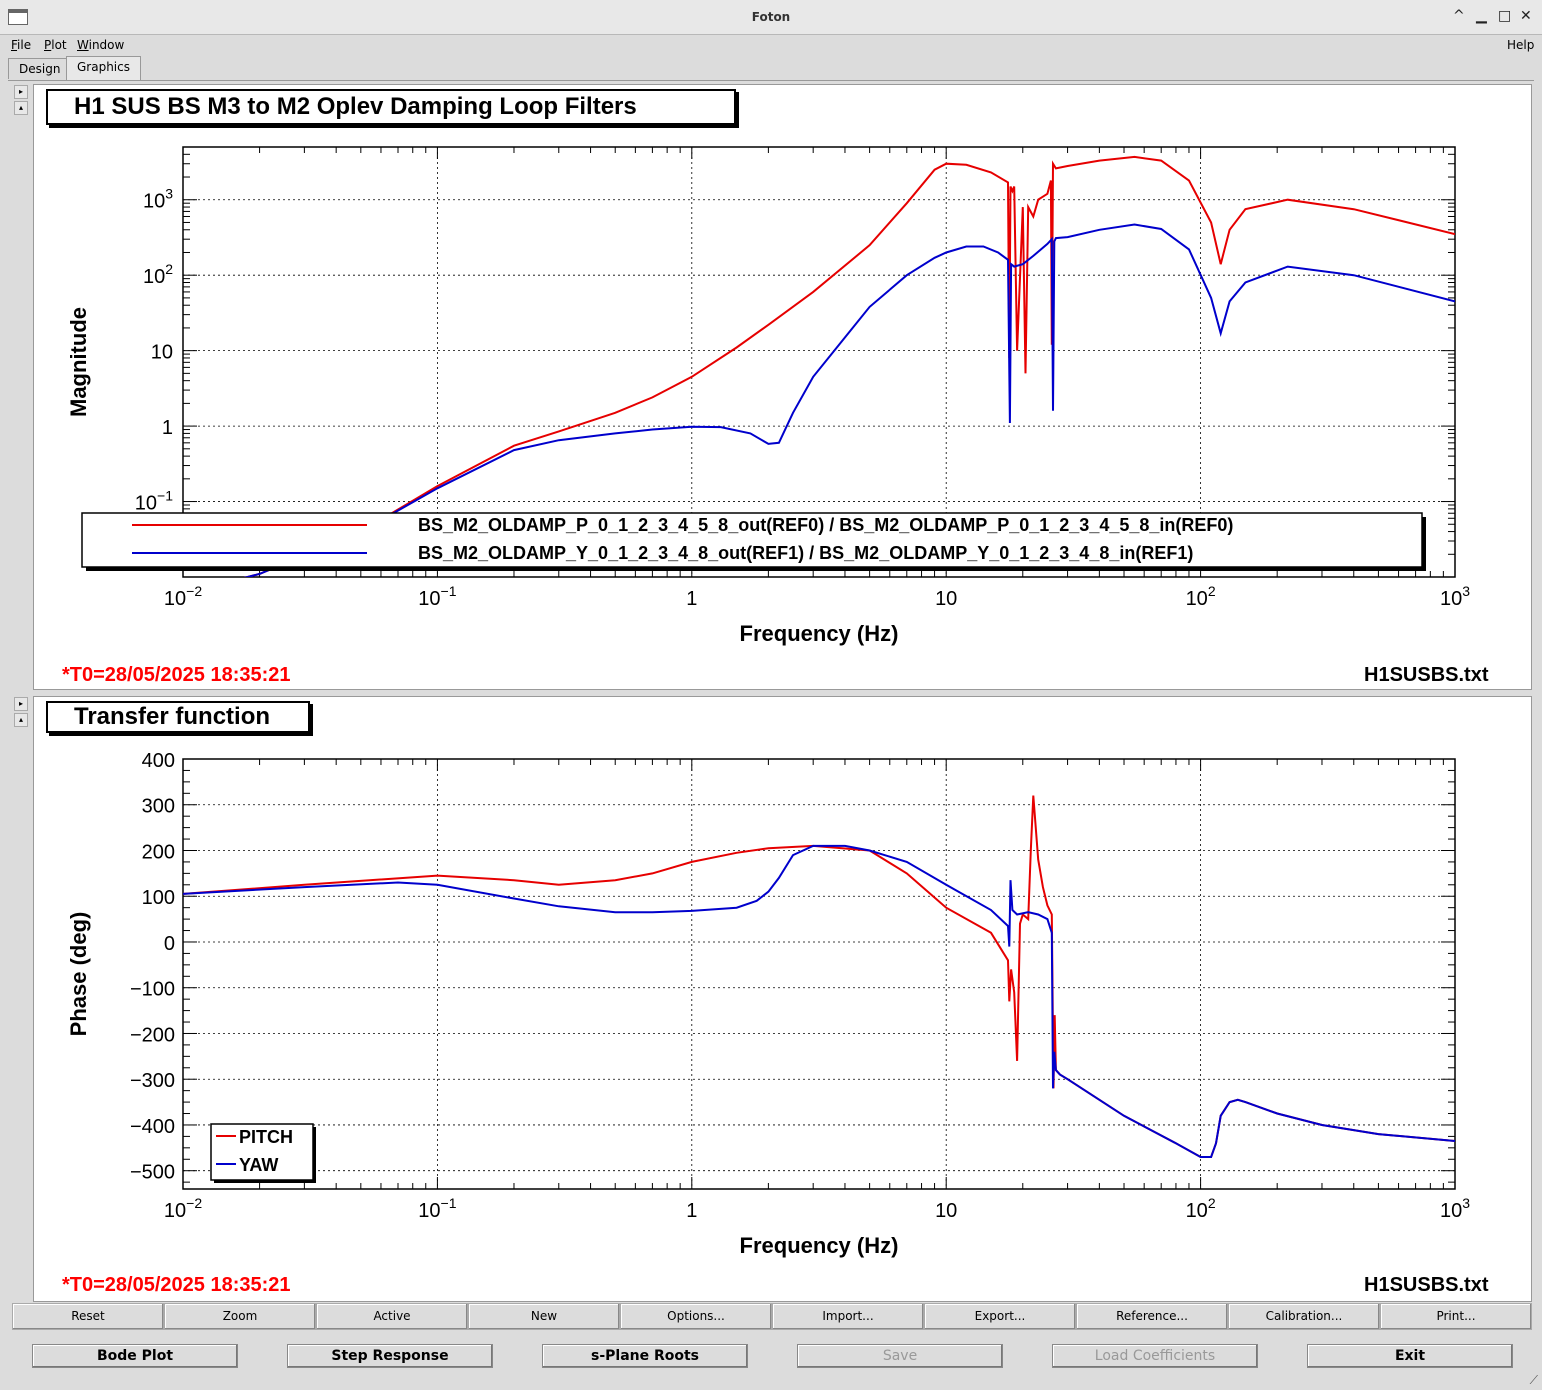  What do you see at coordinates (154, 501) in the screenshot?
I see `y-tick-label: 10⁻¹` at bounding box center [154, 501].